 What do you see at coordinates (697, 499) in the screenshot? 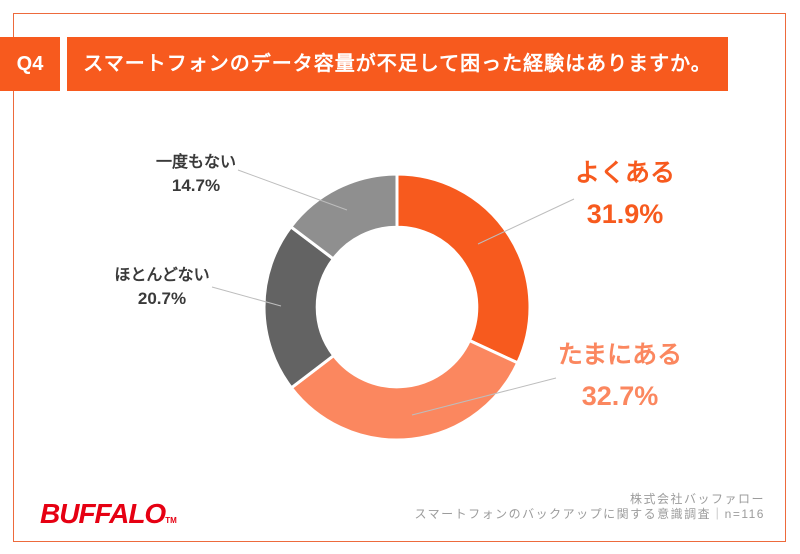
I see `credit-company: 株式会社バッファロー` at bounding box center [697, 499].